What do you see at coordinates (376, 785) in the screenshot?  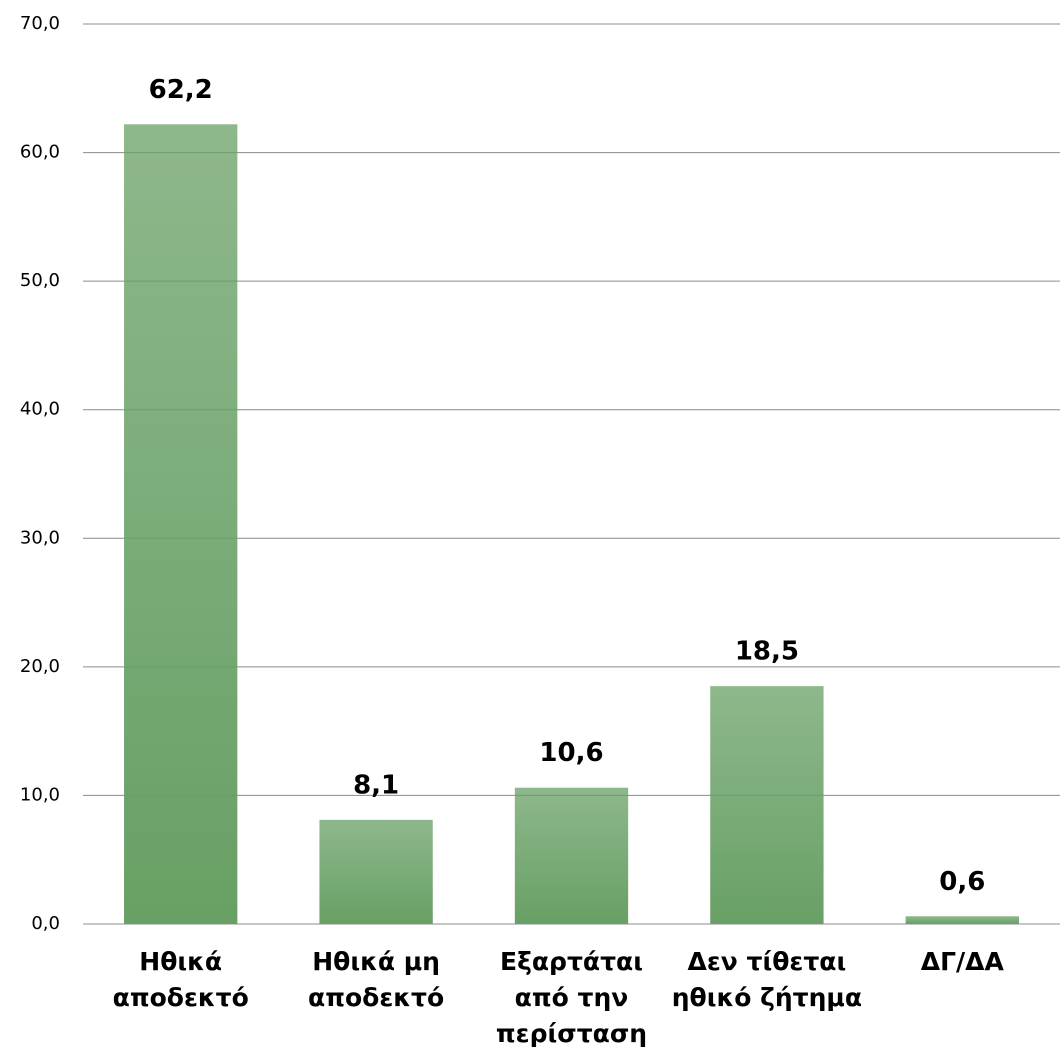 I see `value-label: 8,1` at bounding box center [376, 785].